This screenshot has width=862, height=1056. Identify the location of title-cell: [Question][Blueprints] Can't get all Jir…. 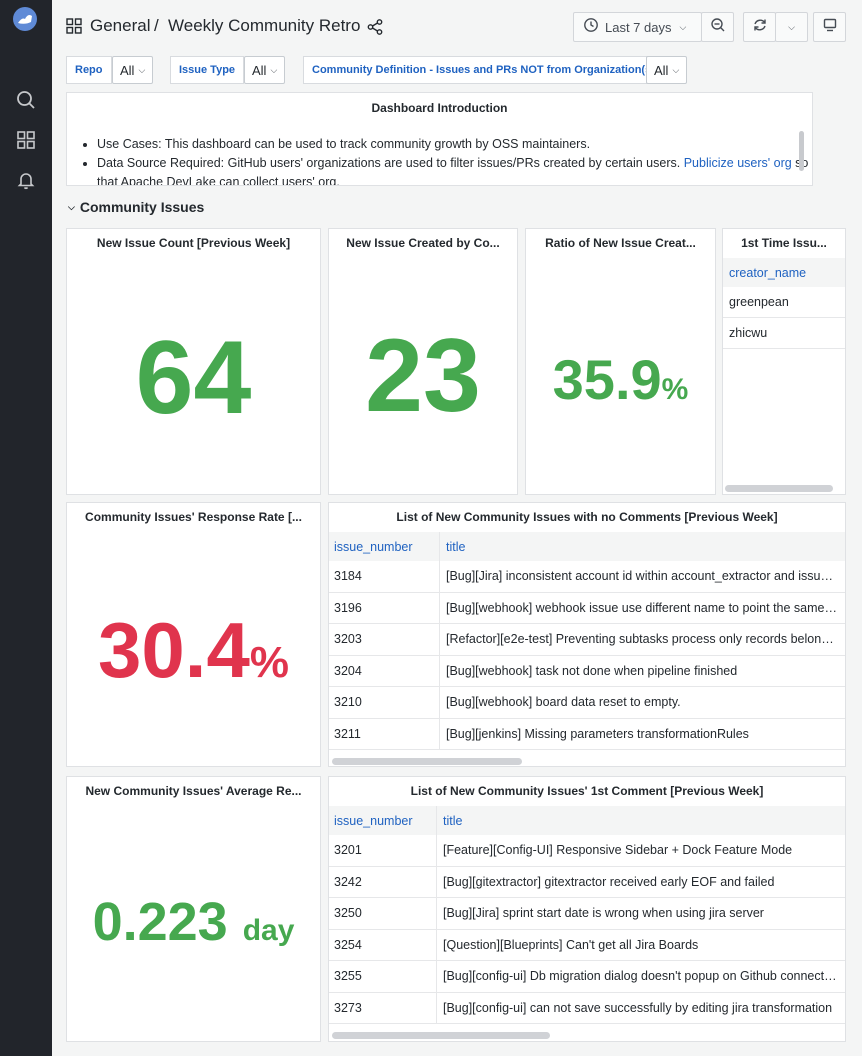
(571, 944).